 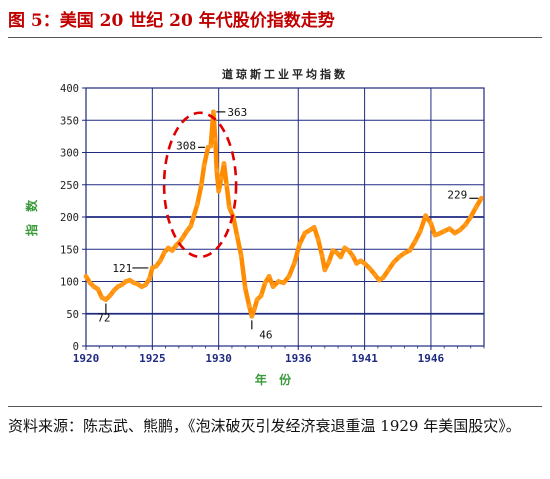 I want to click on title-divider, so click(x=275, y=37).